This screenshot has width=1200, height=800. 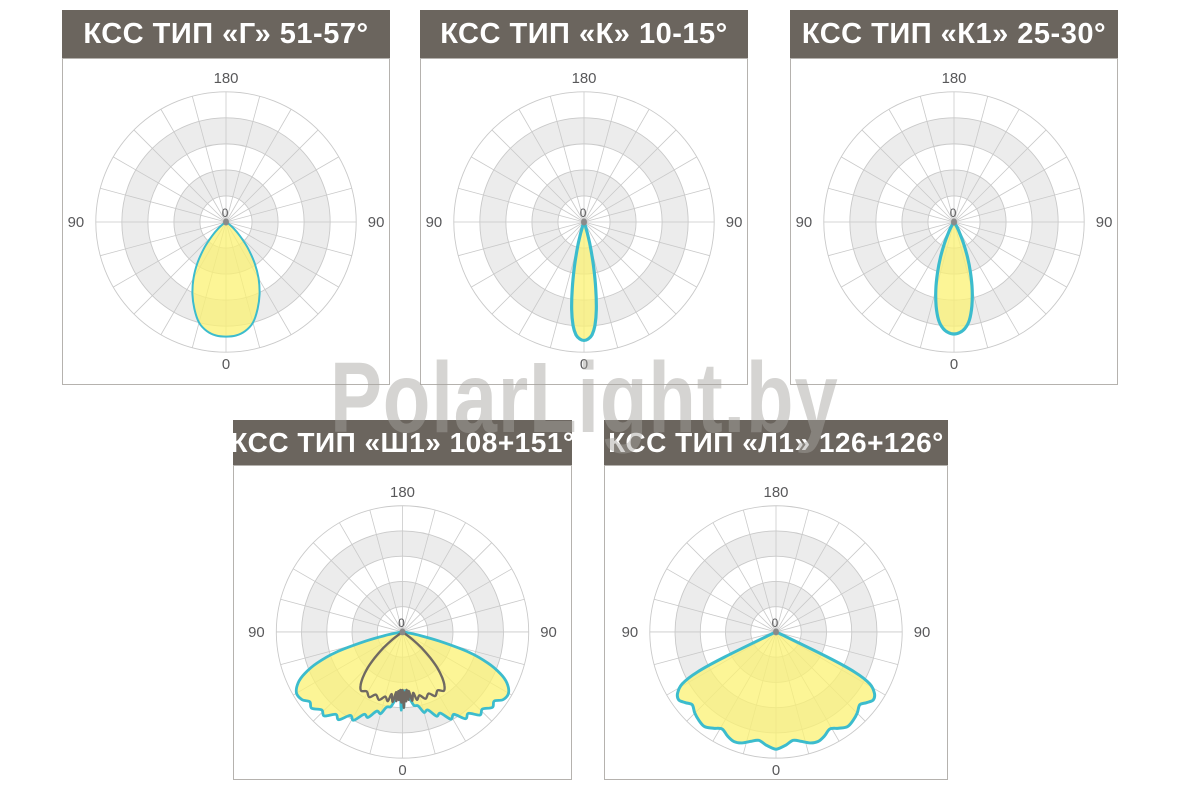 I want to click on panel-kcc-g: КСС ТИП «Г» 51-57° 180 90 90 0 0, so click(x=226, y=197).